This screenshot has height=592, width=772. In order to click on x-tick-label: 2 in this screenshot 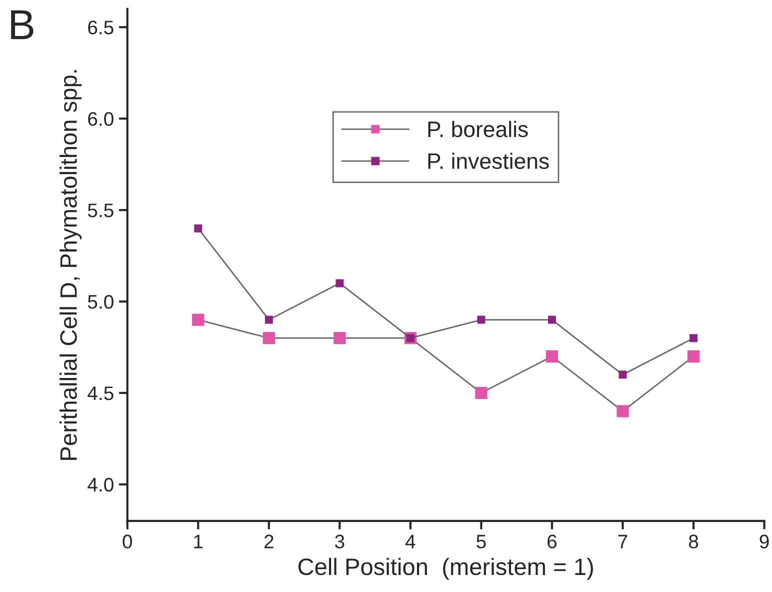, I will do `click(269, 541)`.